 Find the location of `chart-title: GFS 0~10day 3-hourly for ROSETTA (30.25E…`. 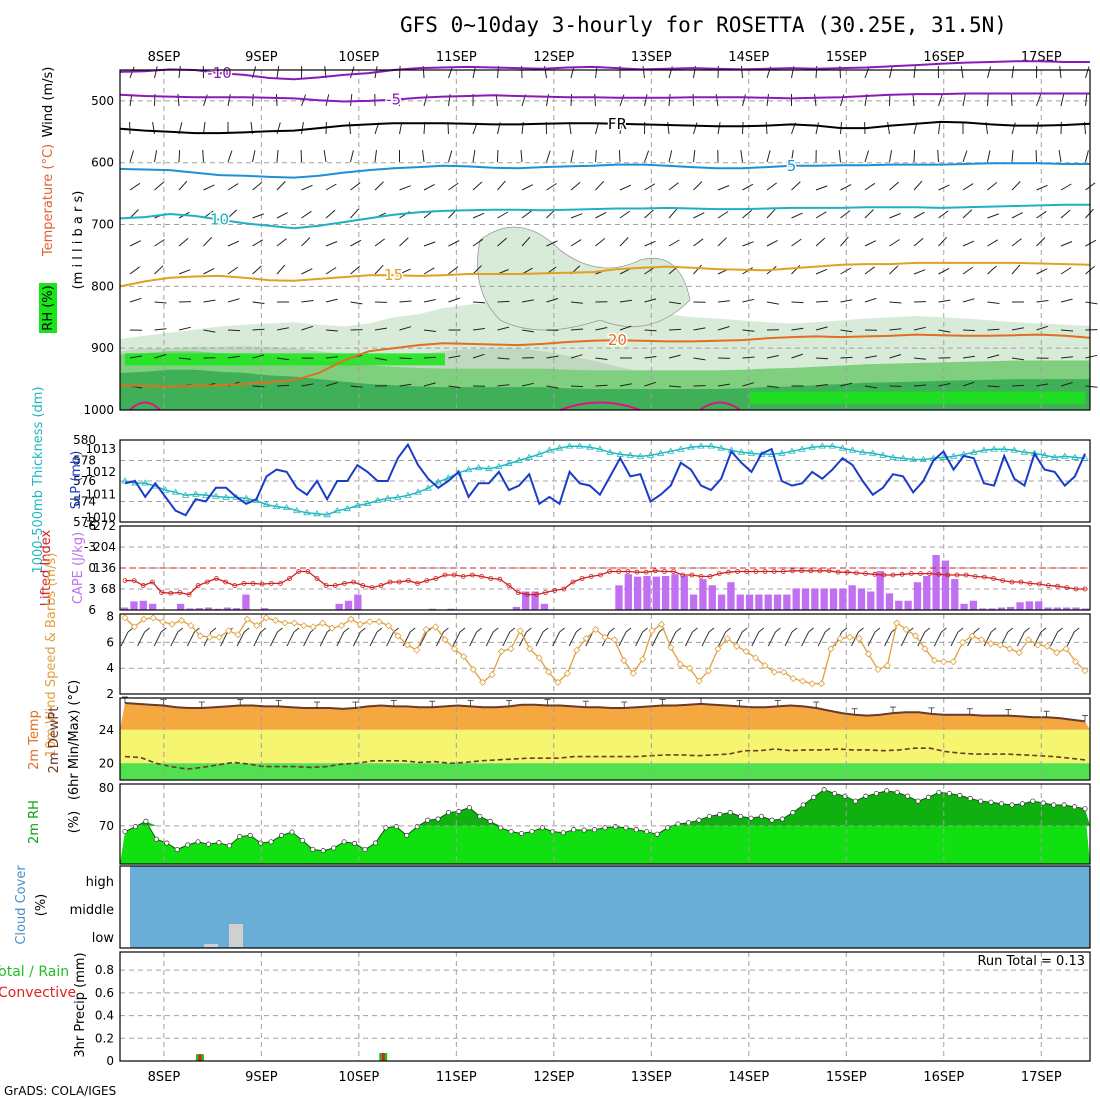

chart-title: GFS 0~10day 3-hourly for ROSETTA (30.25E… is located at coordinates (703, 25).